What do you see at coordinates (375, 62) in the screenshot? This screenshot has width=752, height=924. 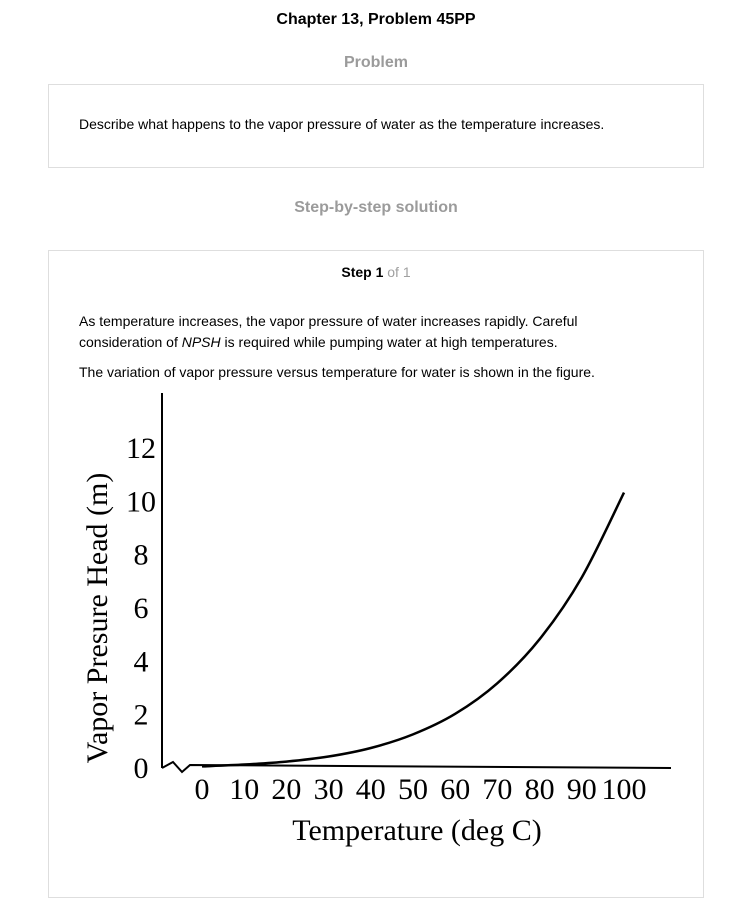 I see `problem-heading: Problem` at bounding box center [375, 62].